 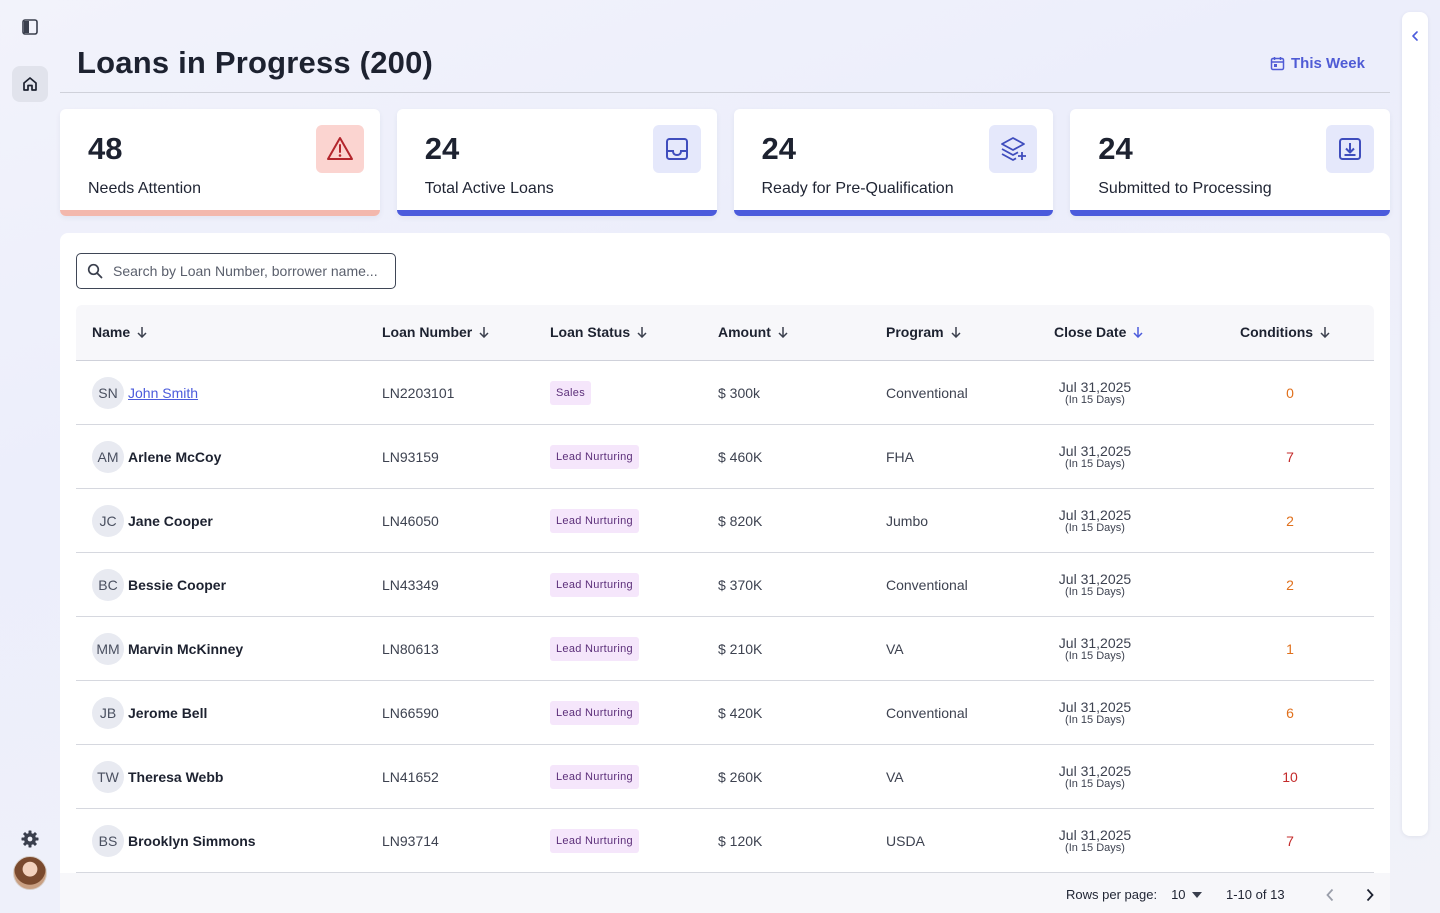 What do you see at coordinates (599, 332) in the screenshot?
I see `column-header-loan-status: Loan Status` at bounding box center [599, 332].